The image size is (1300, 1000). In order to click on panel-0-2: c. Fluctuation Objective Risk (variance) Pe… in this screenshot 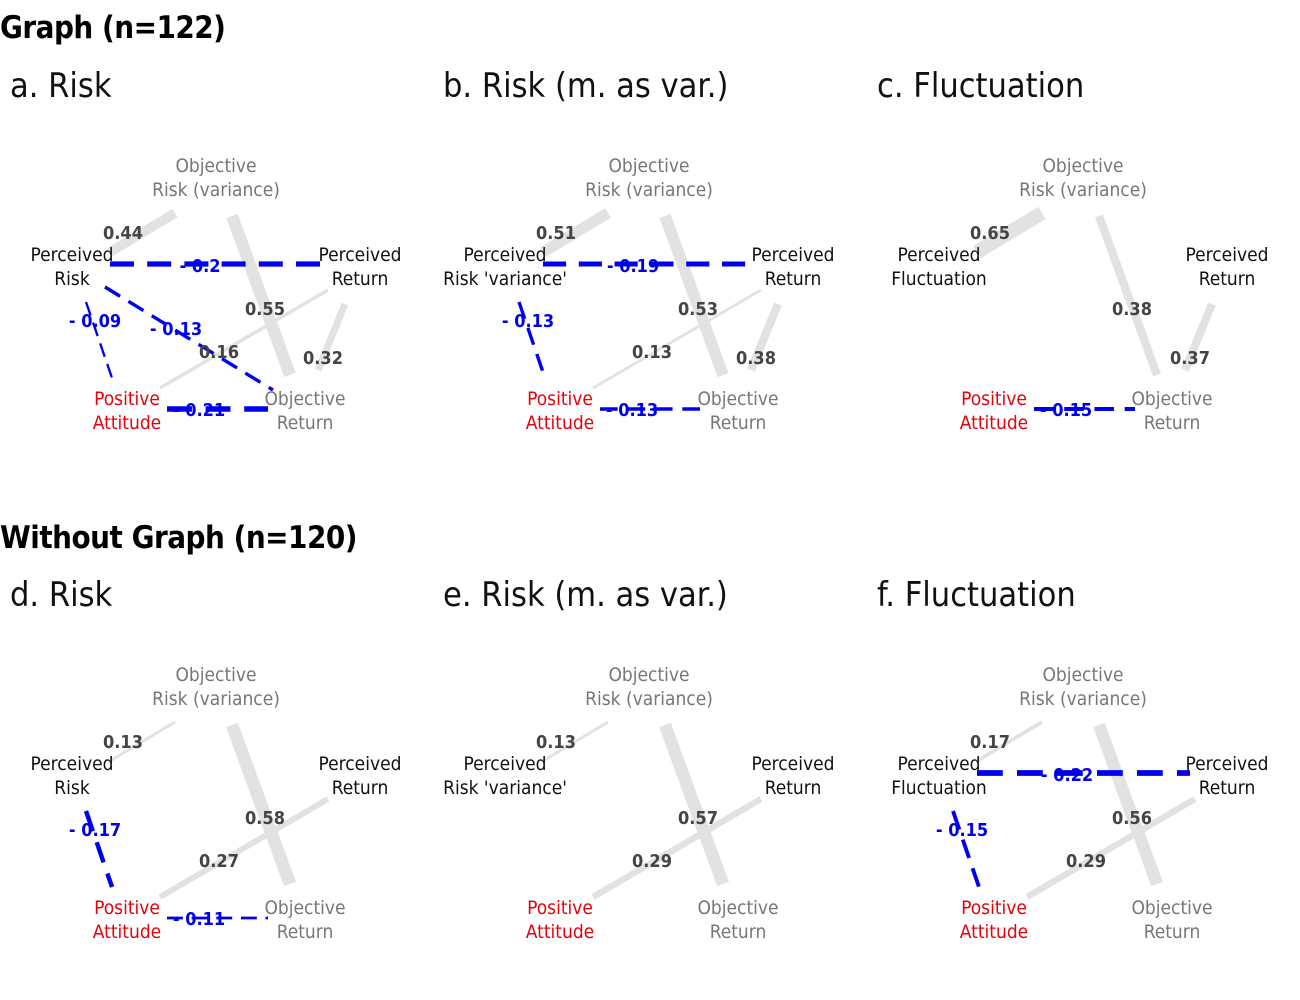, I will do `click(1072, 250)`.